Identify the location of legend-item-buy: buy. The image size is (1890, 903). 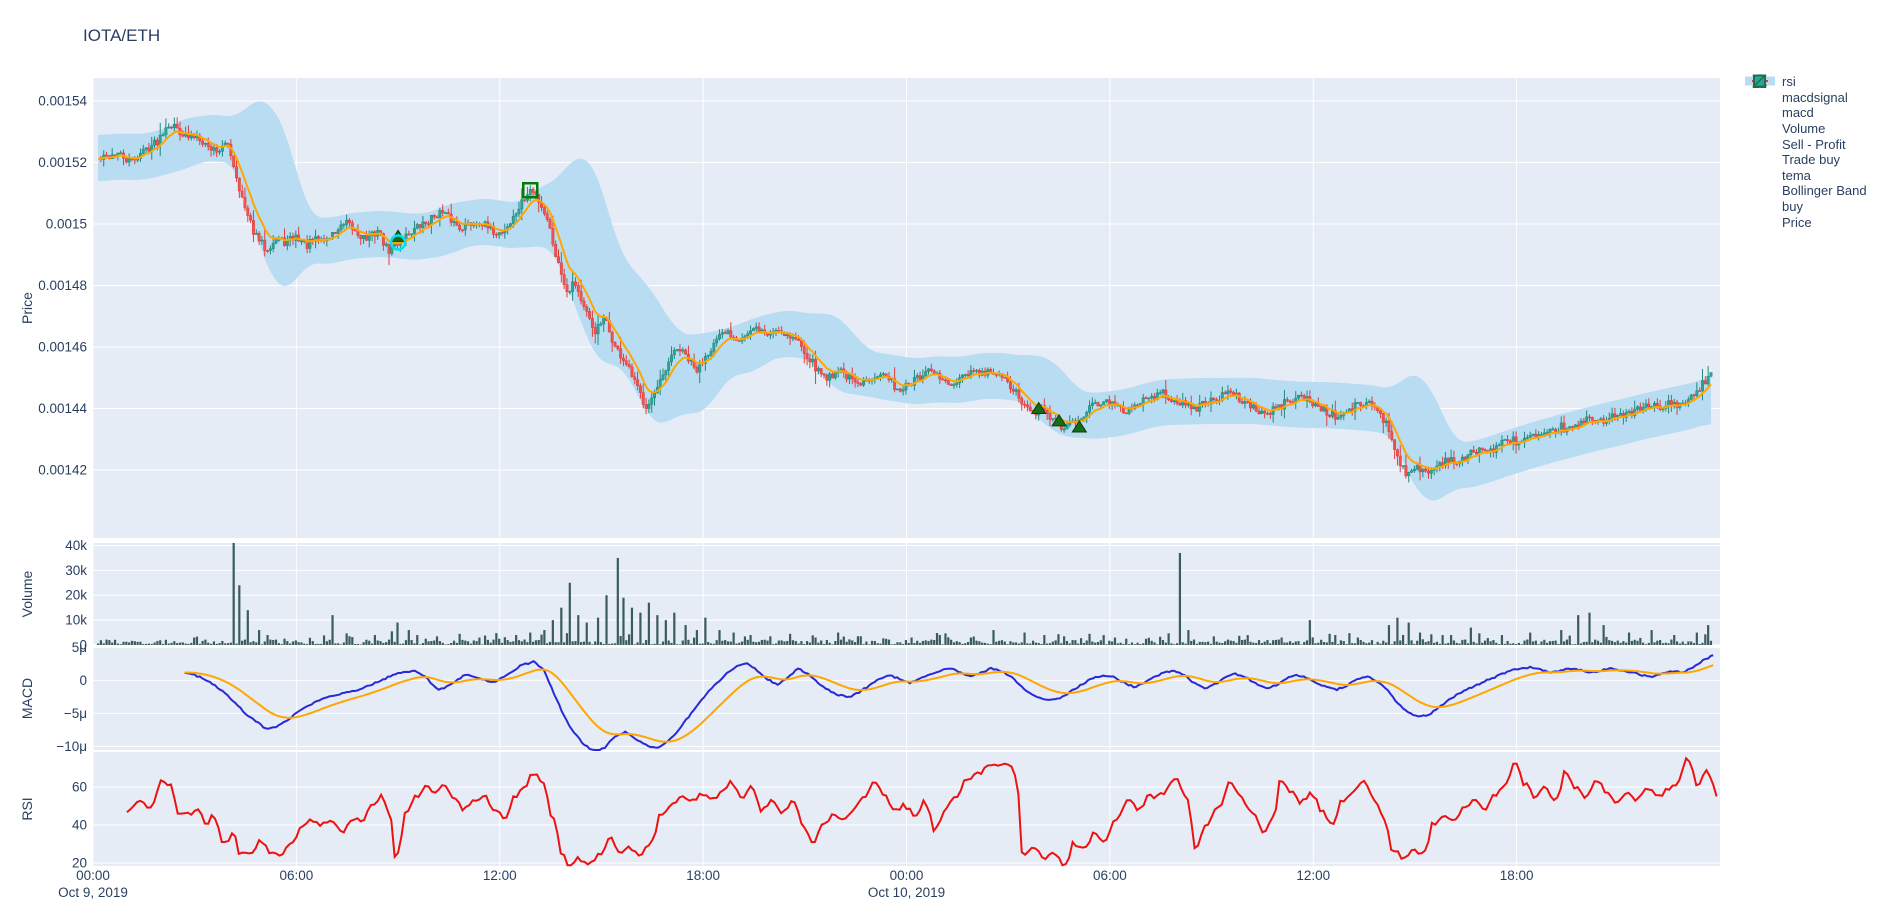
(1816, 145).